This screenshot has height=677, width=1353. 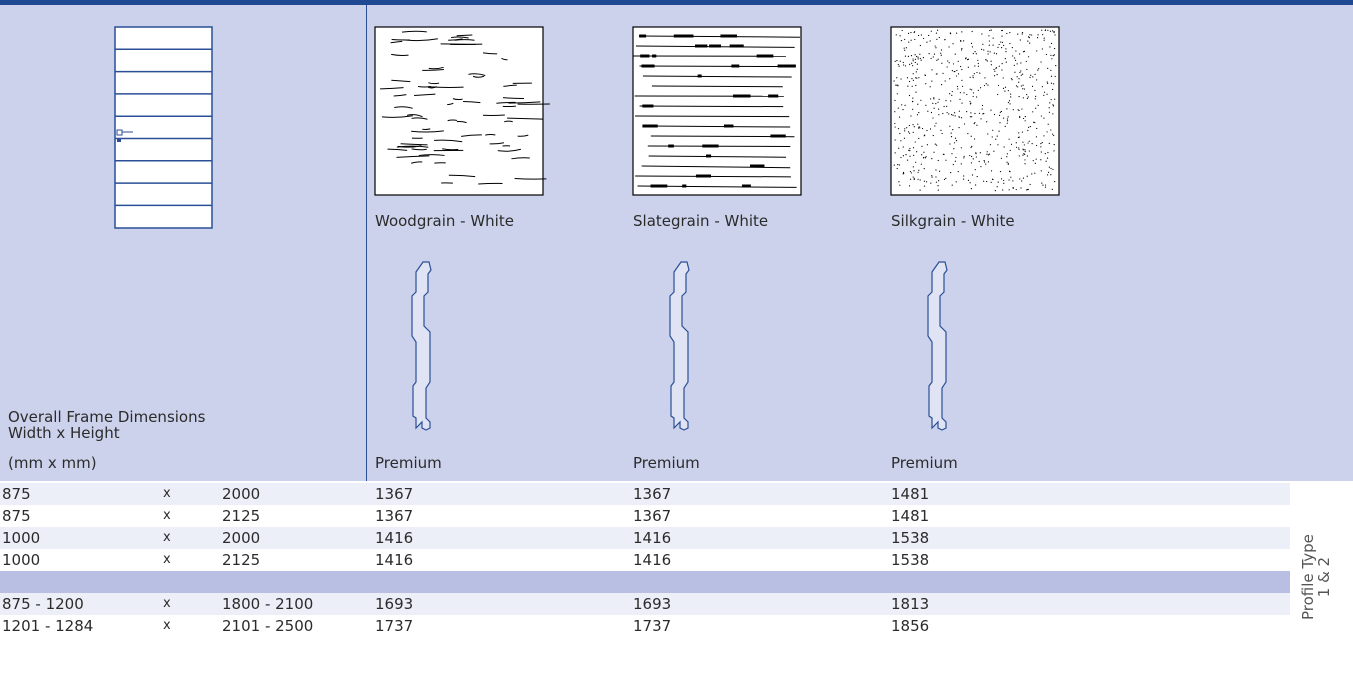 I want to click on top-bar, so click(x=676, y=2).